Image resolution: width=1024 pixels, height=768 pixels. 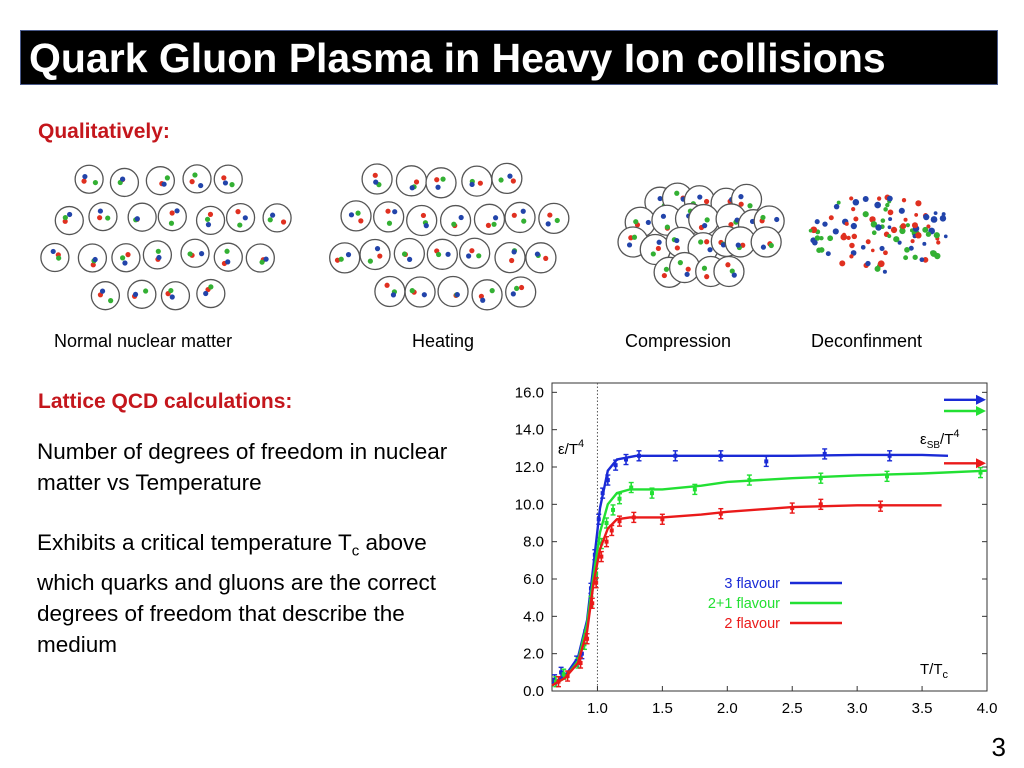 I want to click on sb-limit-arrows, so click(x=965, y=431).